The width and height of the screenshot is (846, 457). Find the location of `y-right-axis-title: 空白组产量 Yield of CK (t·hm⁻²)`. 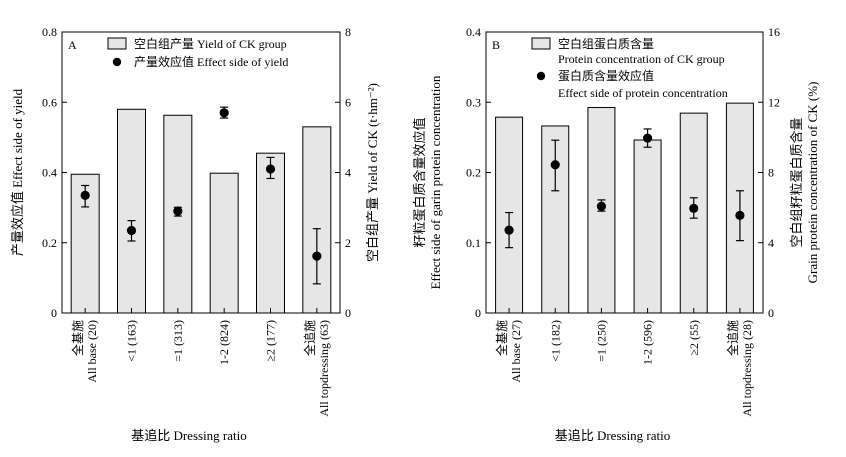

y-right-axis-title: 空白组产量 Yield of CK (t·hm⁻²) is located at coordinates (372, 172).